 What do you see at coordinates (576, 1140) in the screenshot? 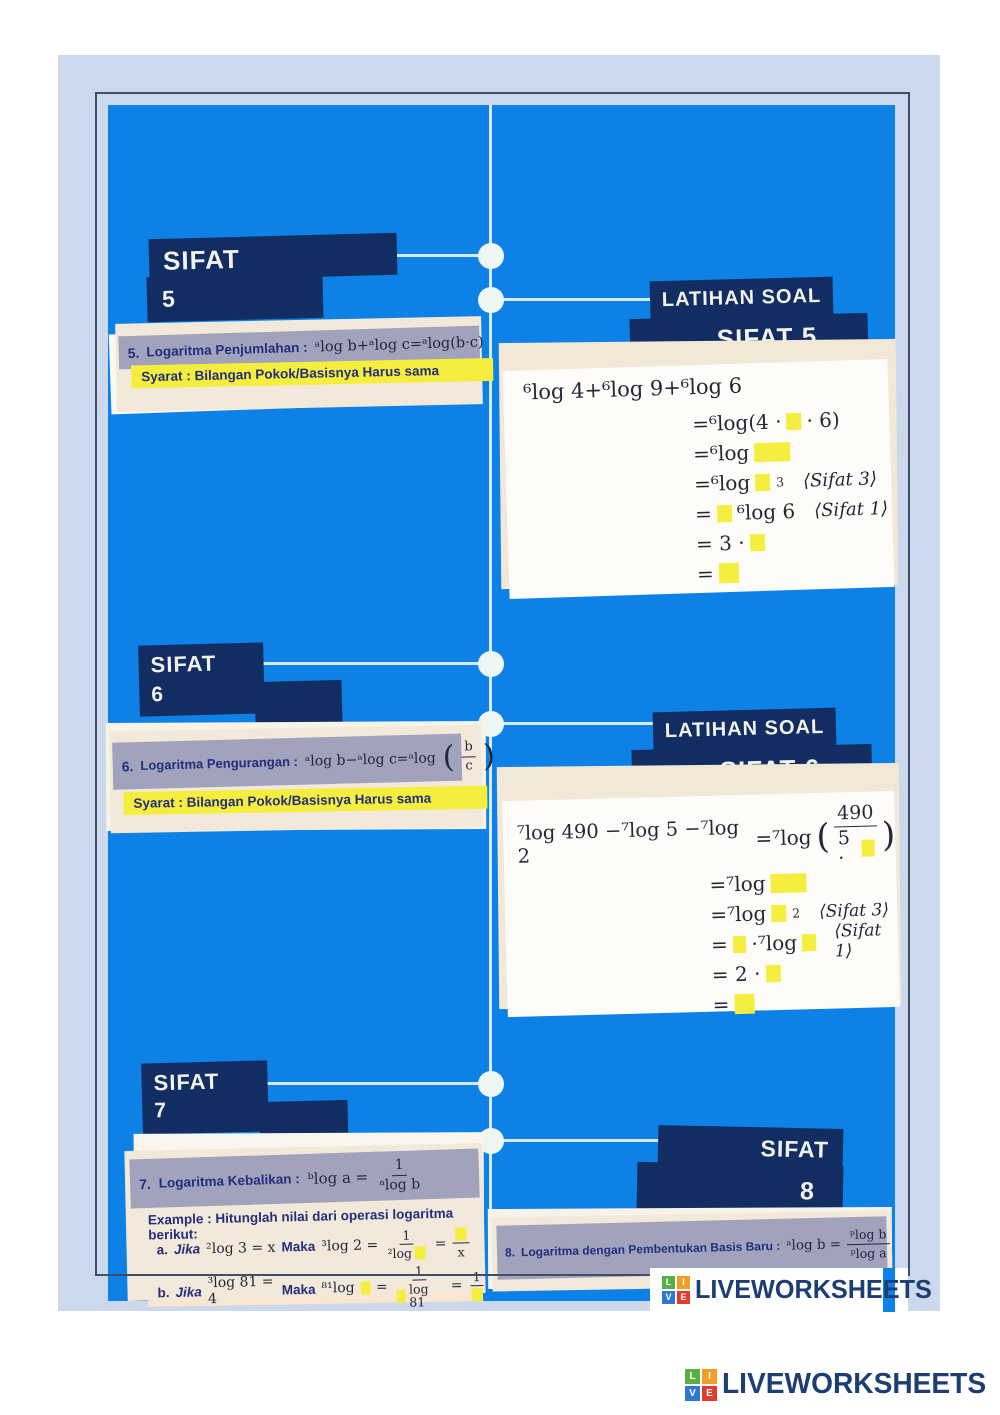
I see `connector-sifat8` at bounding box center [576, 1140].